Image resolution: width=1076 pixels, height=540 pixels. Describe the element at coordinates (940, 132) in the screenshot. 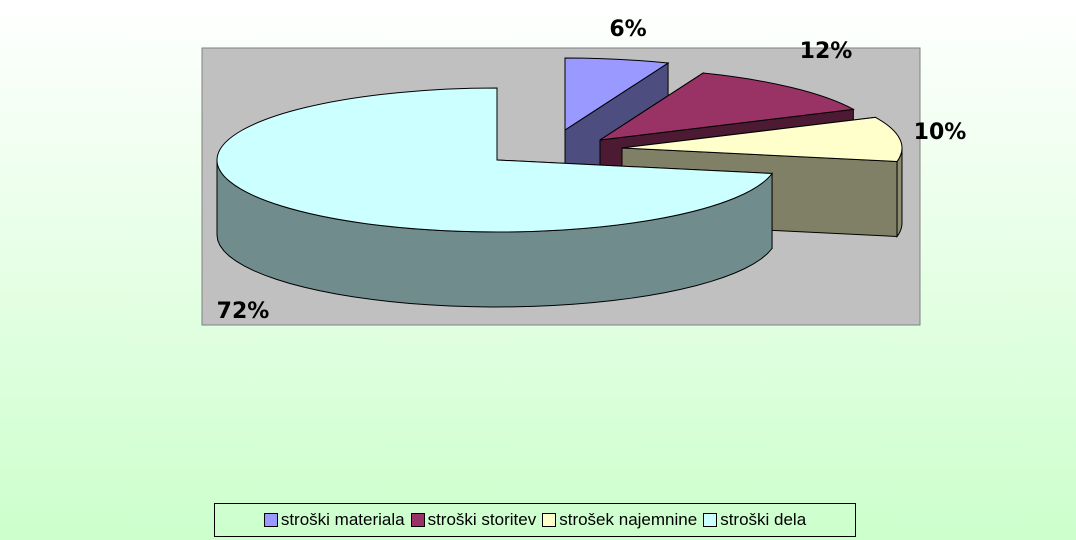

I see `data-label: 10%` at that location.